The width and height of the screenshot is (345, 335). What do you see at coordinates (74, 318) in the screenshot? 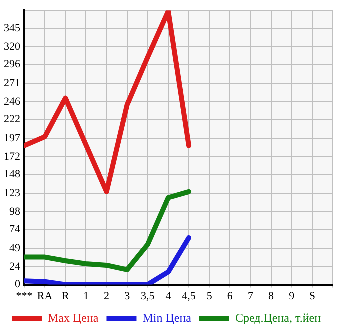
I see `legend-label: Max Цена` at bounding box center [74, 318].